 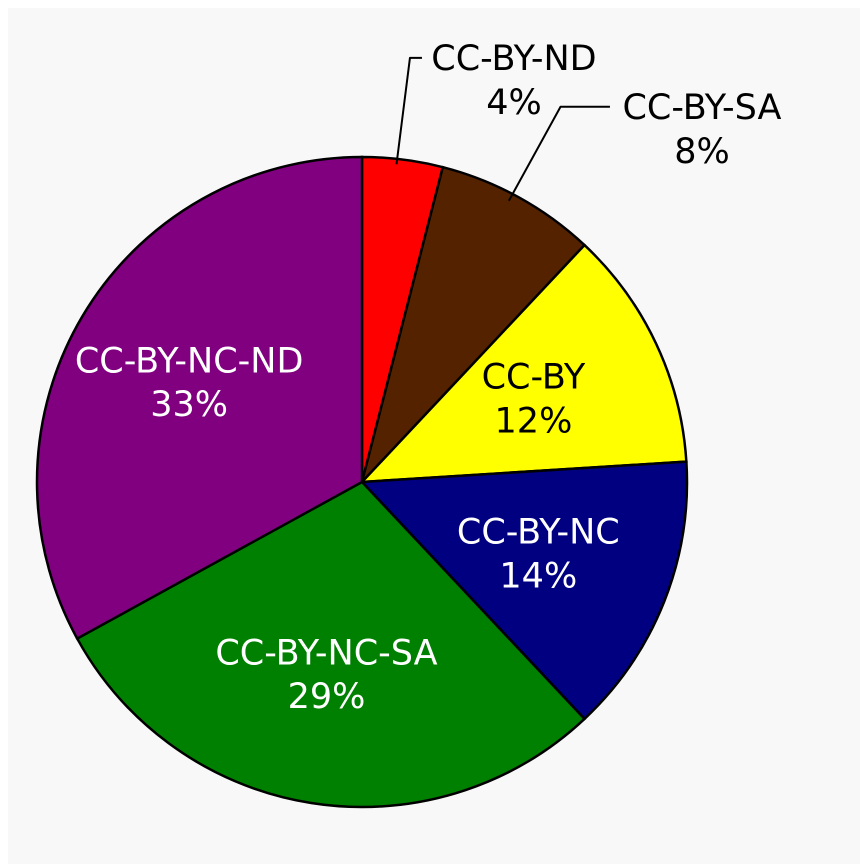 What do you see at coordinates (327, 697) in the screenshot?
I see `data-label: 29%` at bounding box center [327, 697].